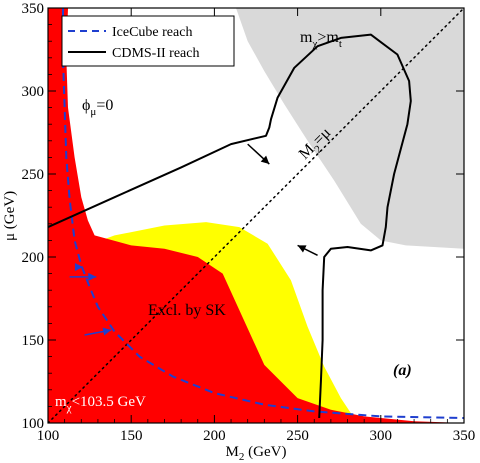 Image resolution: width=480 pixels, height=463 pixels. Describe the element at coordinates (33, 175) in the screenshot. I see `y-tick-label-3: 250` at that location.